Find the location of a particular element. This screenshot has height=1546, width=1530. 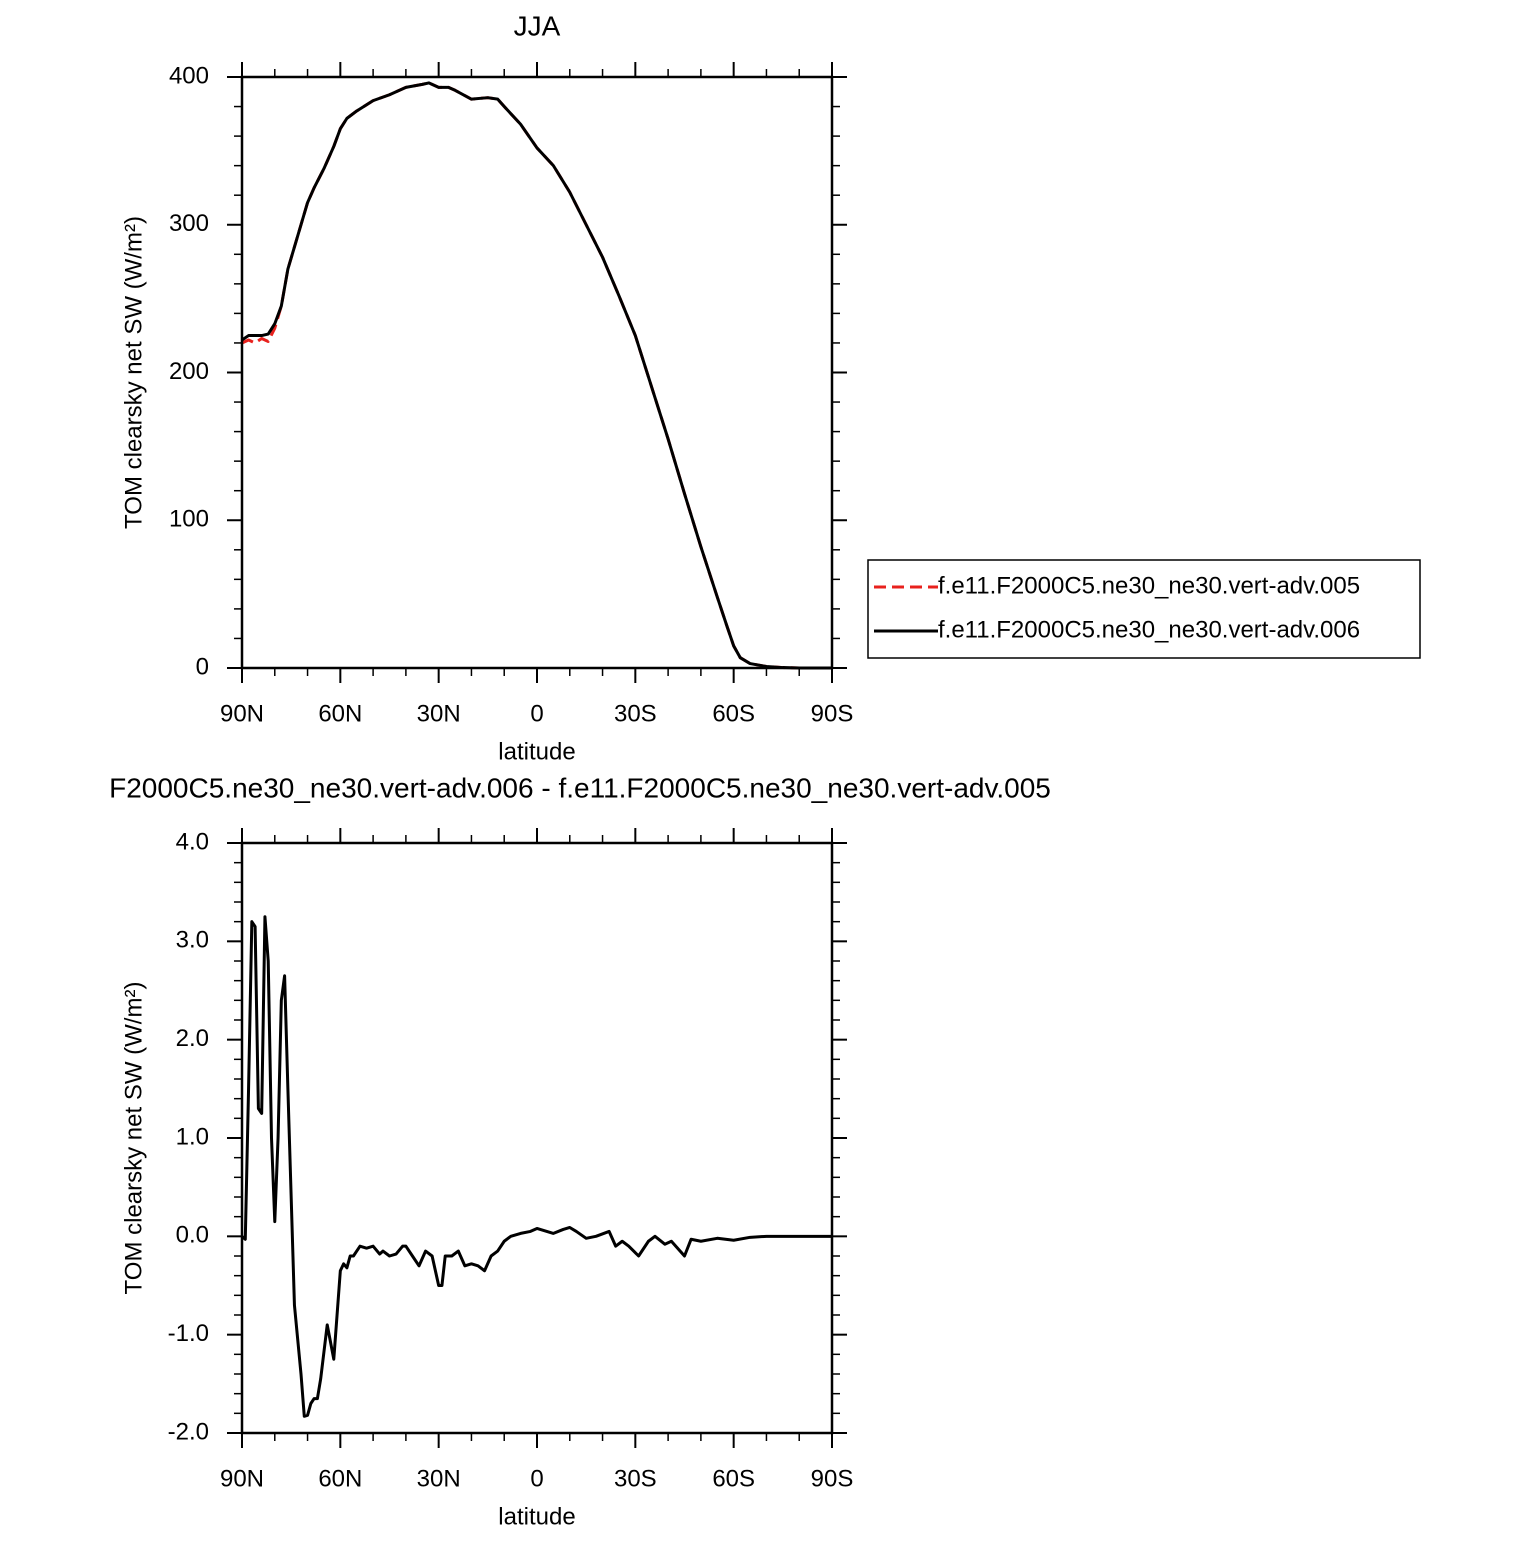

legend-label: f.e11.F2000C5.ne30_ne30.vert-adv.006 is located at coordinates (1149, 629).